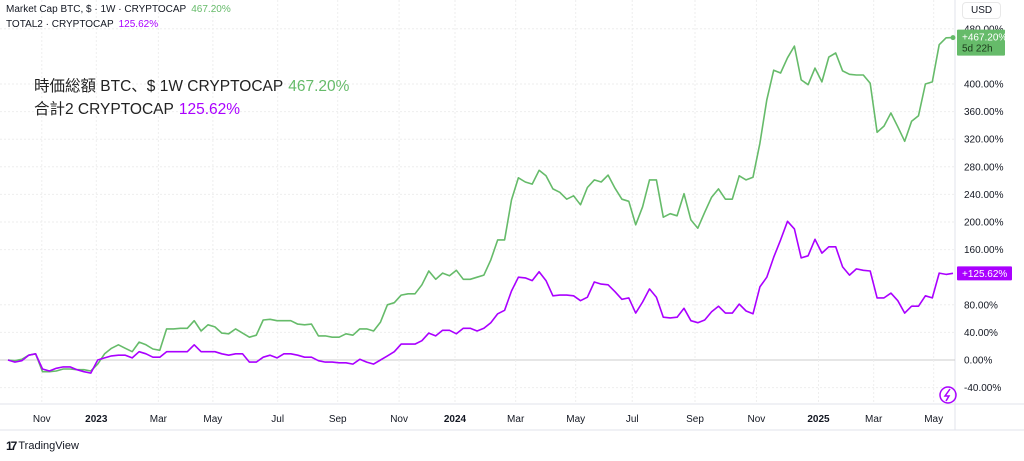 The height and width of the screenshot is (461, 1024). I want to click on btc-last-point, so click(953, 38).